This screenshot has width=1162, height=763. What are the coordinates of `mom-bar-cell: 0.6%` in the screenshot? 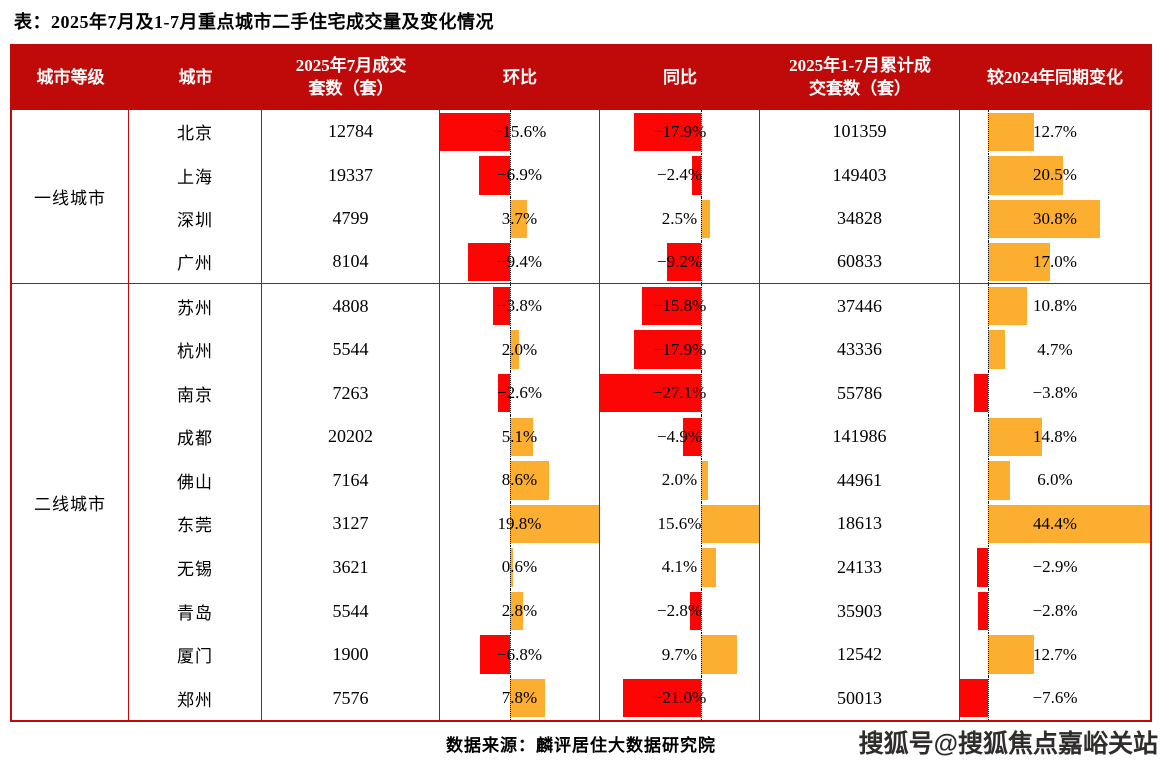 It's located at (520, 567).